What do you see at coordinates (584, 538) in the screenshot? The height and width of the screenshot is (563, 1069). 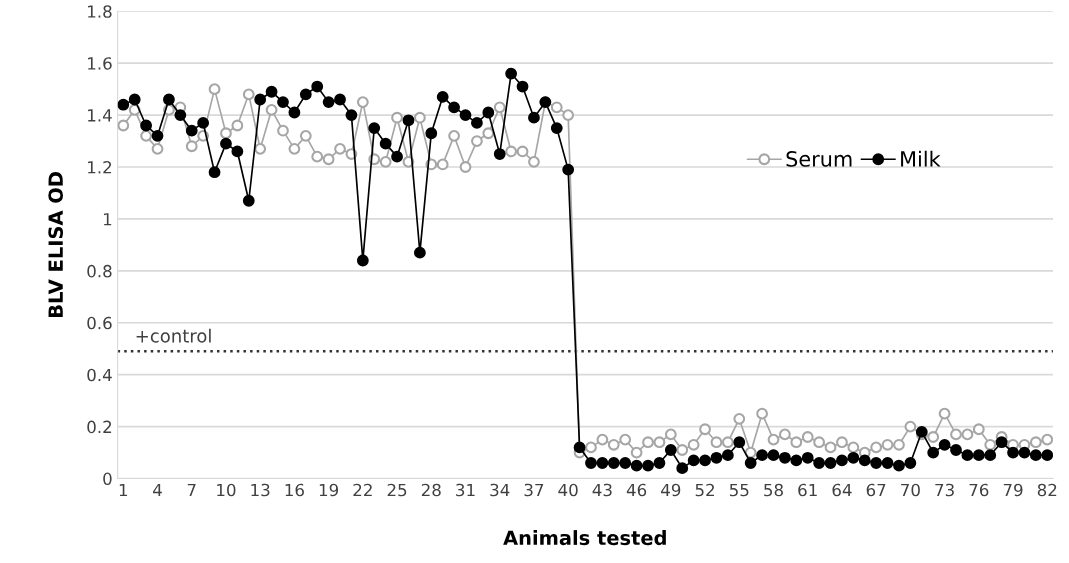 I see `x-axis-title: Animals tested` at bounding box center [584, 538].